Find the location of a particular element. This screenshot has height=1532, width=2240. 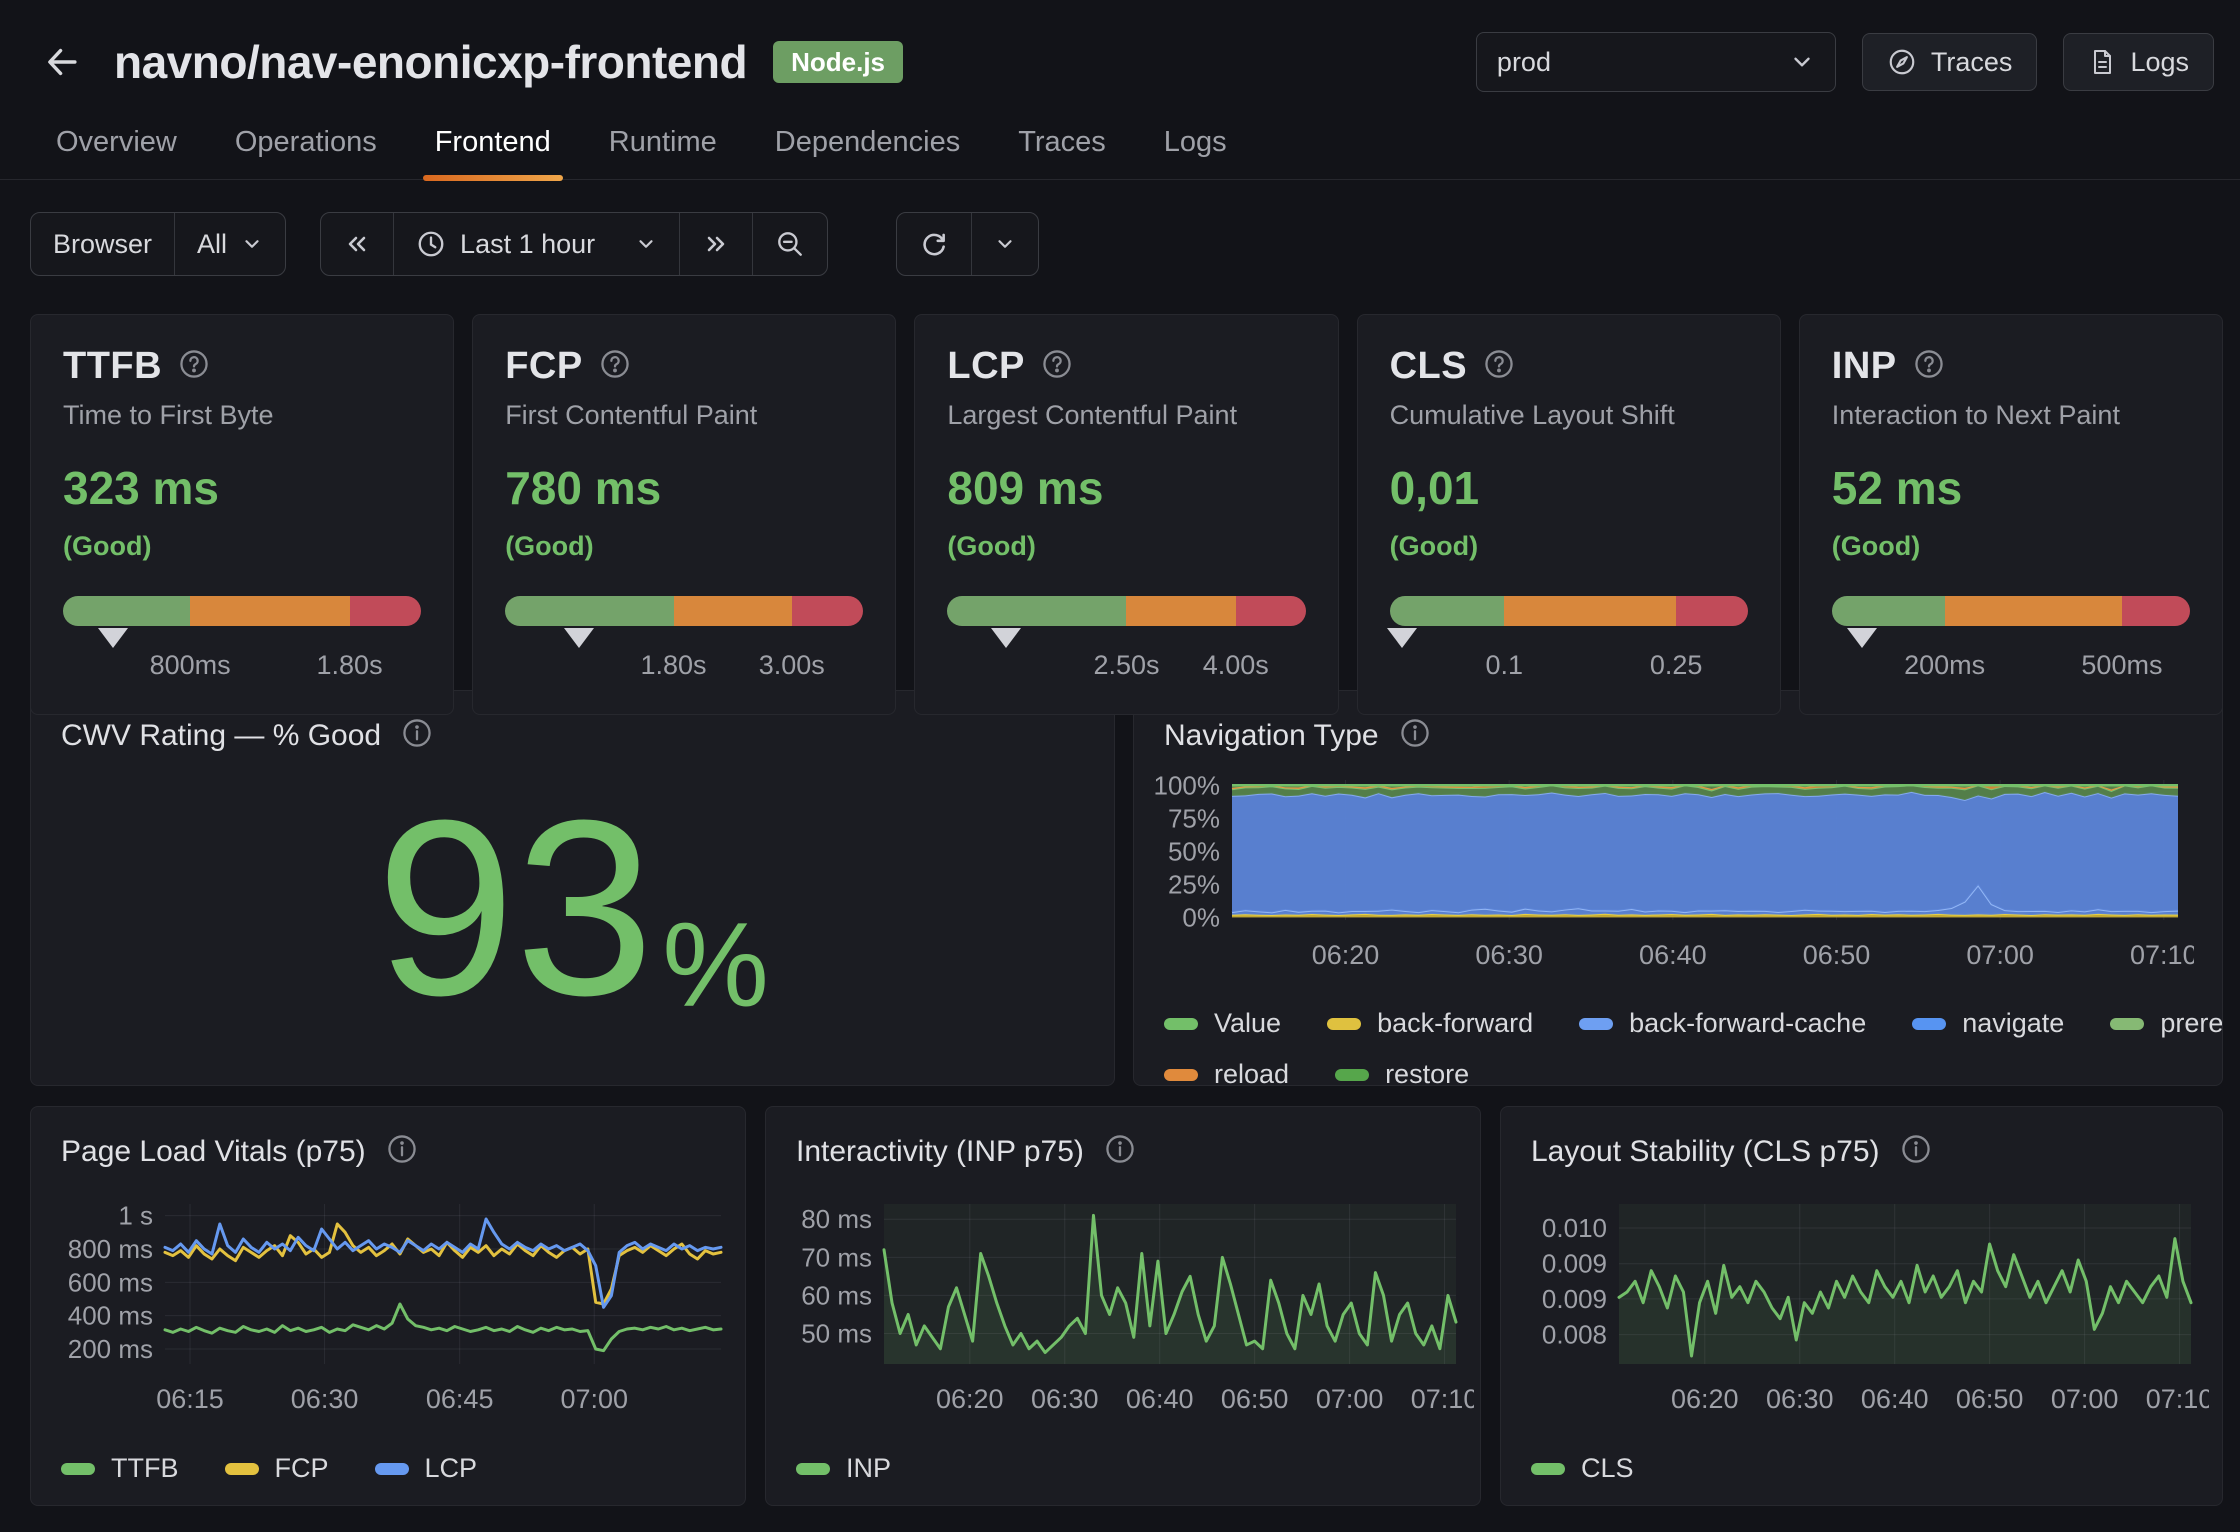

y-axis-tick-label: 60 ms is located at coordinates (836, 1295).